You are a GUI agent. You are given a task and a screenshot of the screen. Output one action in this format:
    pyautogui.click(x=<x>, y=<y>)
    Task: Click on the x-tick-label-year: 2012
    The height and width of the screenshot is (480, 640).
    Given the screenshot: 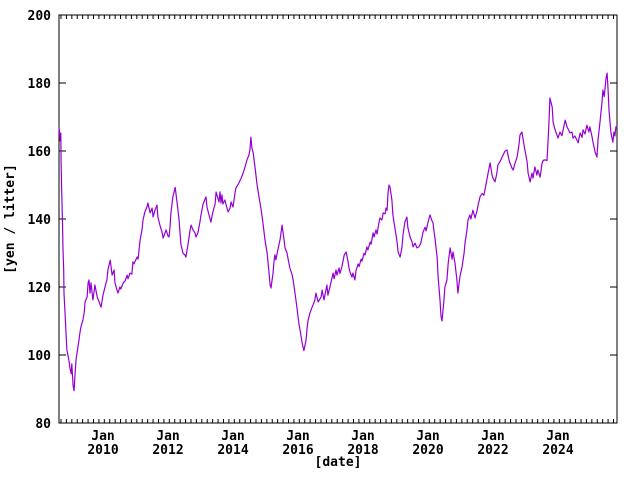 What is the action you would take?
    pyautogui.click(x=167, y=450)
    